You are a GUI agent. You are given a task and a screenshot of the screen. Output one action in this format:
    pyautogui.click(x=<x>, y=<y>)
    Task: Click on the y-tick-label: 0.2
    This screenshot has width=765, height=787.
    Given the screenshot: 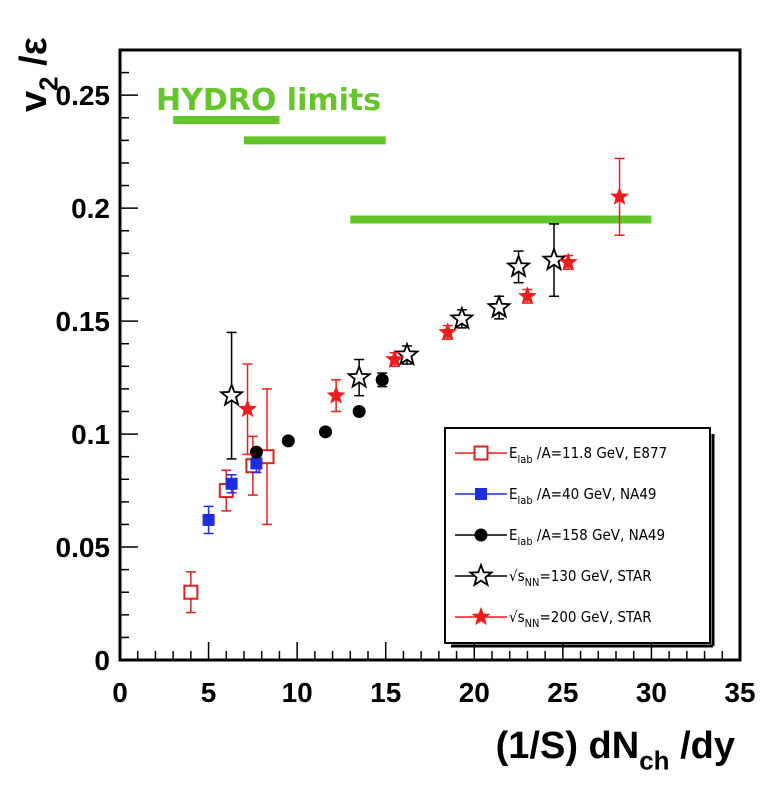 What is the action you would take?
    pyautogui.click(x=90, y=208)
    